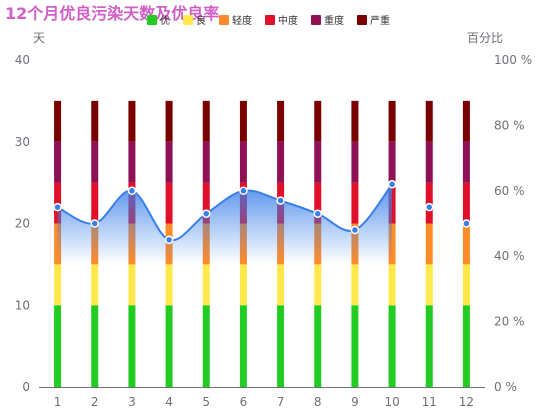 This screenshot has width=550, height=420. I want to click on x-tick-label: 3, so click(132, 402).